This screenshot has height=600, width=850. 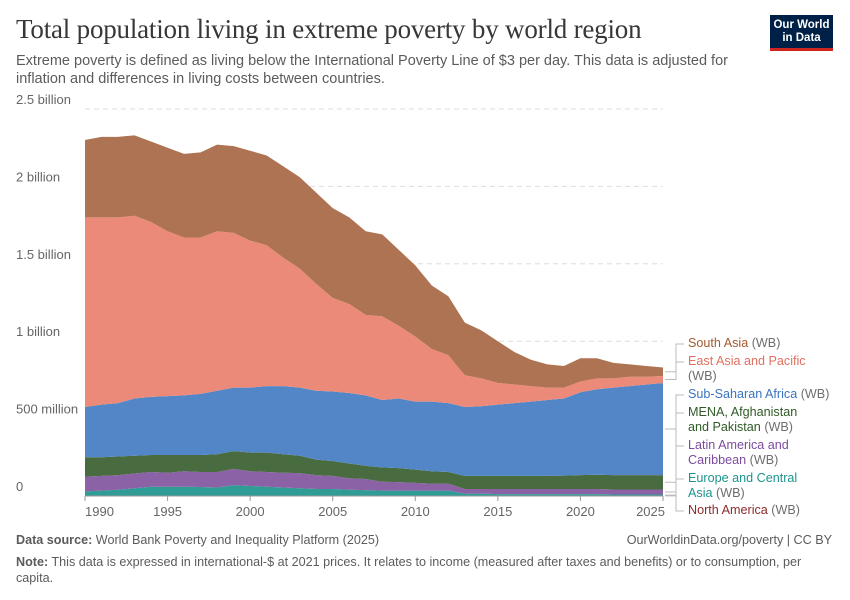 What do you see at coordinates (729, 540) in the screenshot?
I see `source-url: OurWorldinData.org/poverty | CC BY` at bounding box center [729, 540].